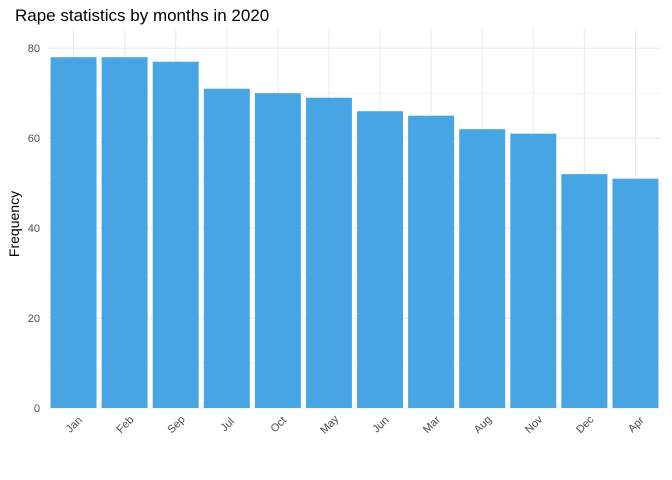 The width and height of the screenshot is (672, 480). Describe the element at coordinates (14, 224) in the screenshot. I see `y-axis-label: Frequency` at that location.